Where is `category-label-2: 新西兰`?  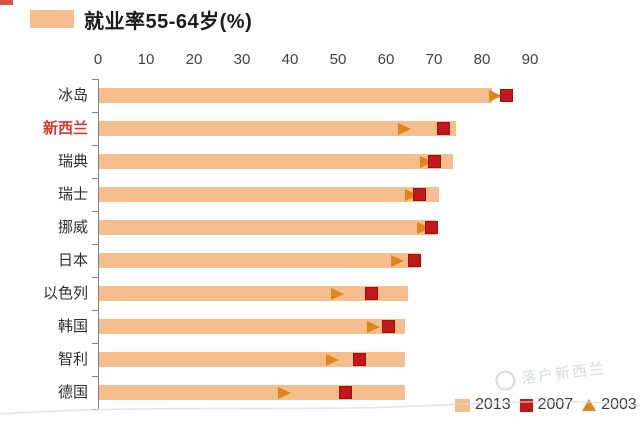
category-label-2: 新西兰 is located at coordinates (65, 128).